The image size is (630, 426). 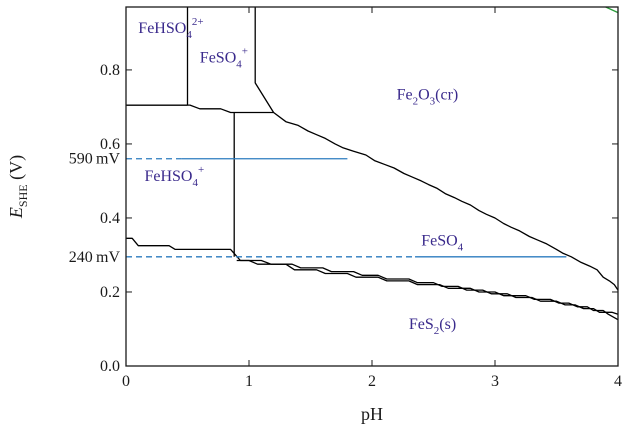 What do you see at coordinates (110, 218) in the screenshot?
I see `y-tick-label: 0.4` at bounding box center [110, 218].